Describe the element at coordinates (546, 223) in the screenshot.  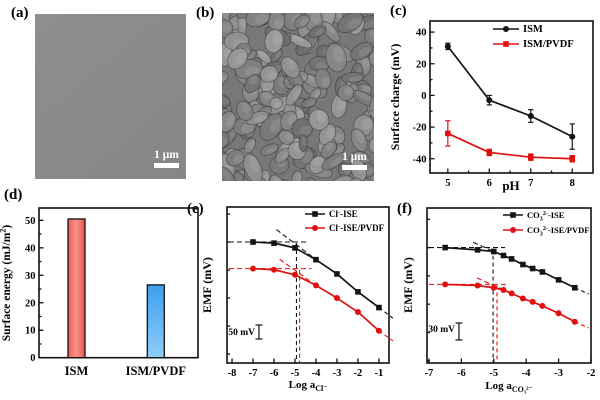
I see `legend: CO32--ISE CO32--ISE/PVDF` at that location.